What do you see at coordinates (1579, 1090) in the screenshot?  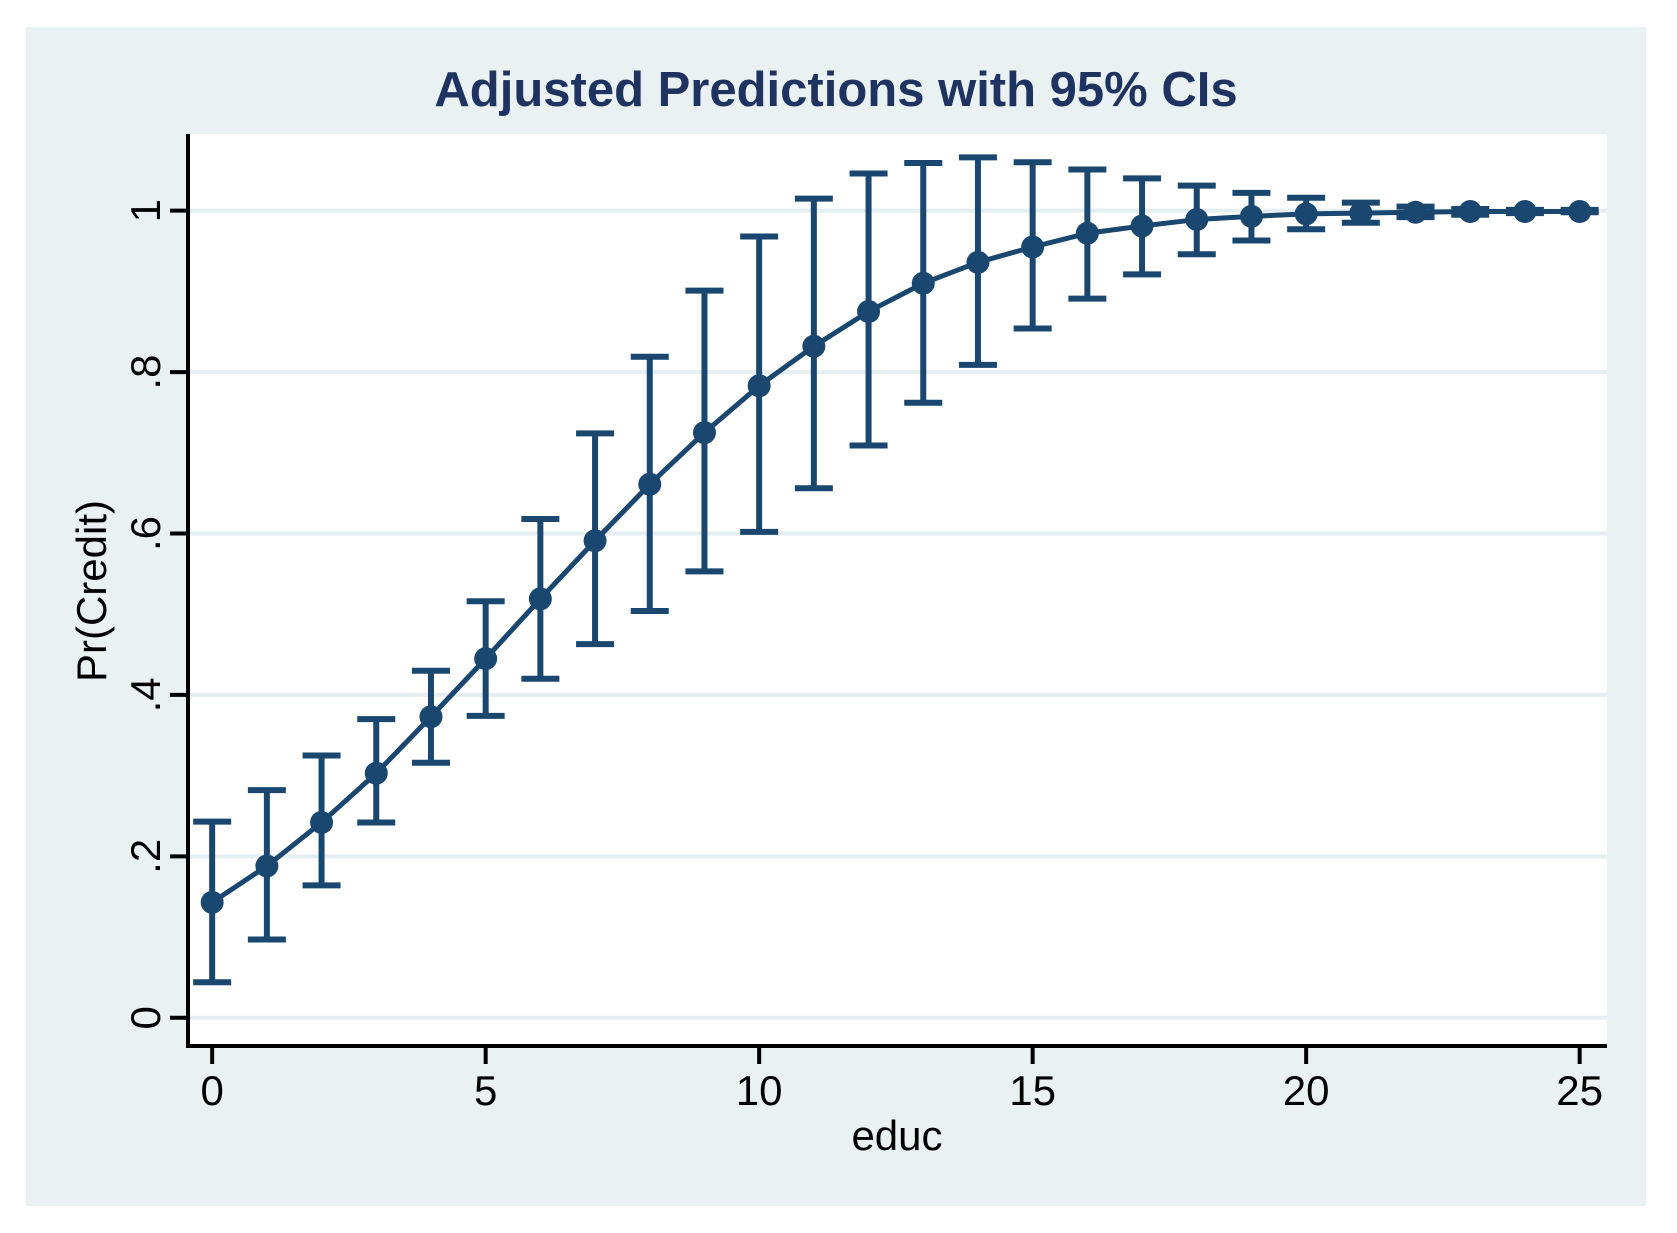 I see `x-tick-label: 25` at bounding box center [1579, 1090].